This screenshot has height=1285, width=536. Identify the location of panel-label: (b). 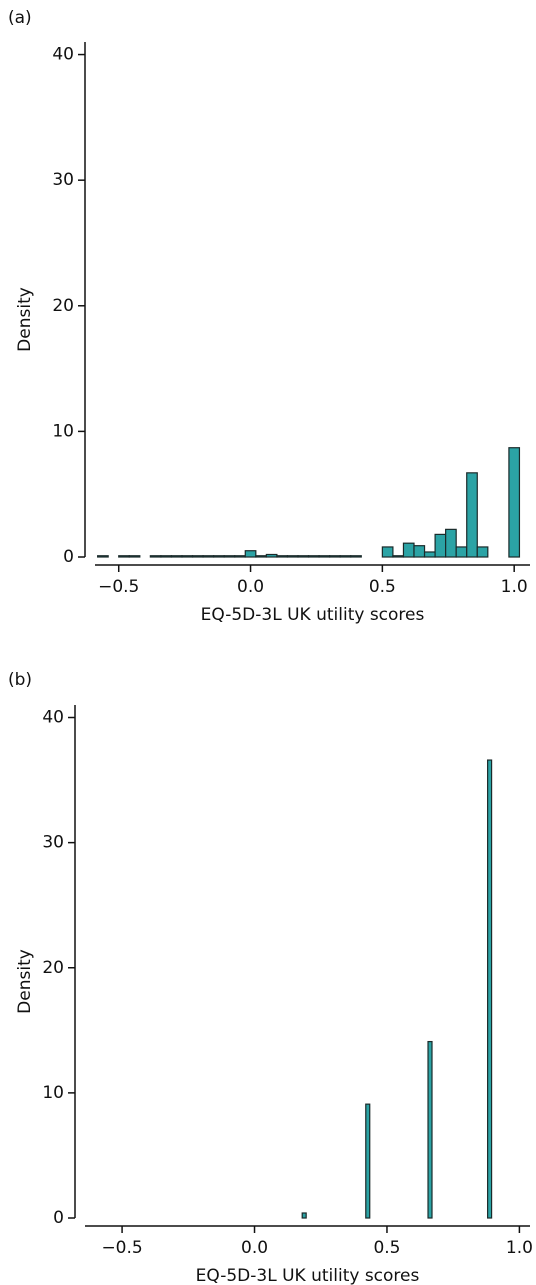
(20, 680).